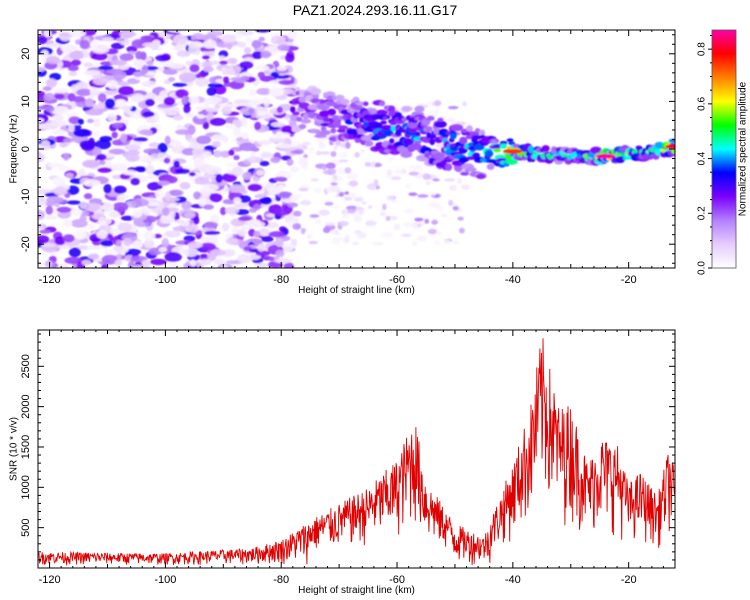 The width and height of the screenshot is (750, 600). Describe the element at coordinates (702, 103) in the screenshot. I see `colorbar-tick-label: 0.6` at that location.